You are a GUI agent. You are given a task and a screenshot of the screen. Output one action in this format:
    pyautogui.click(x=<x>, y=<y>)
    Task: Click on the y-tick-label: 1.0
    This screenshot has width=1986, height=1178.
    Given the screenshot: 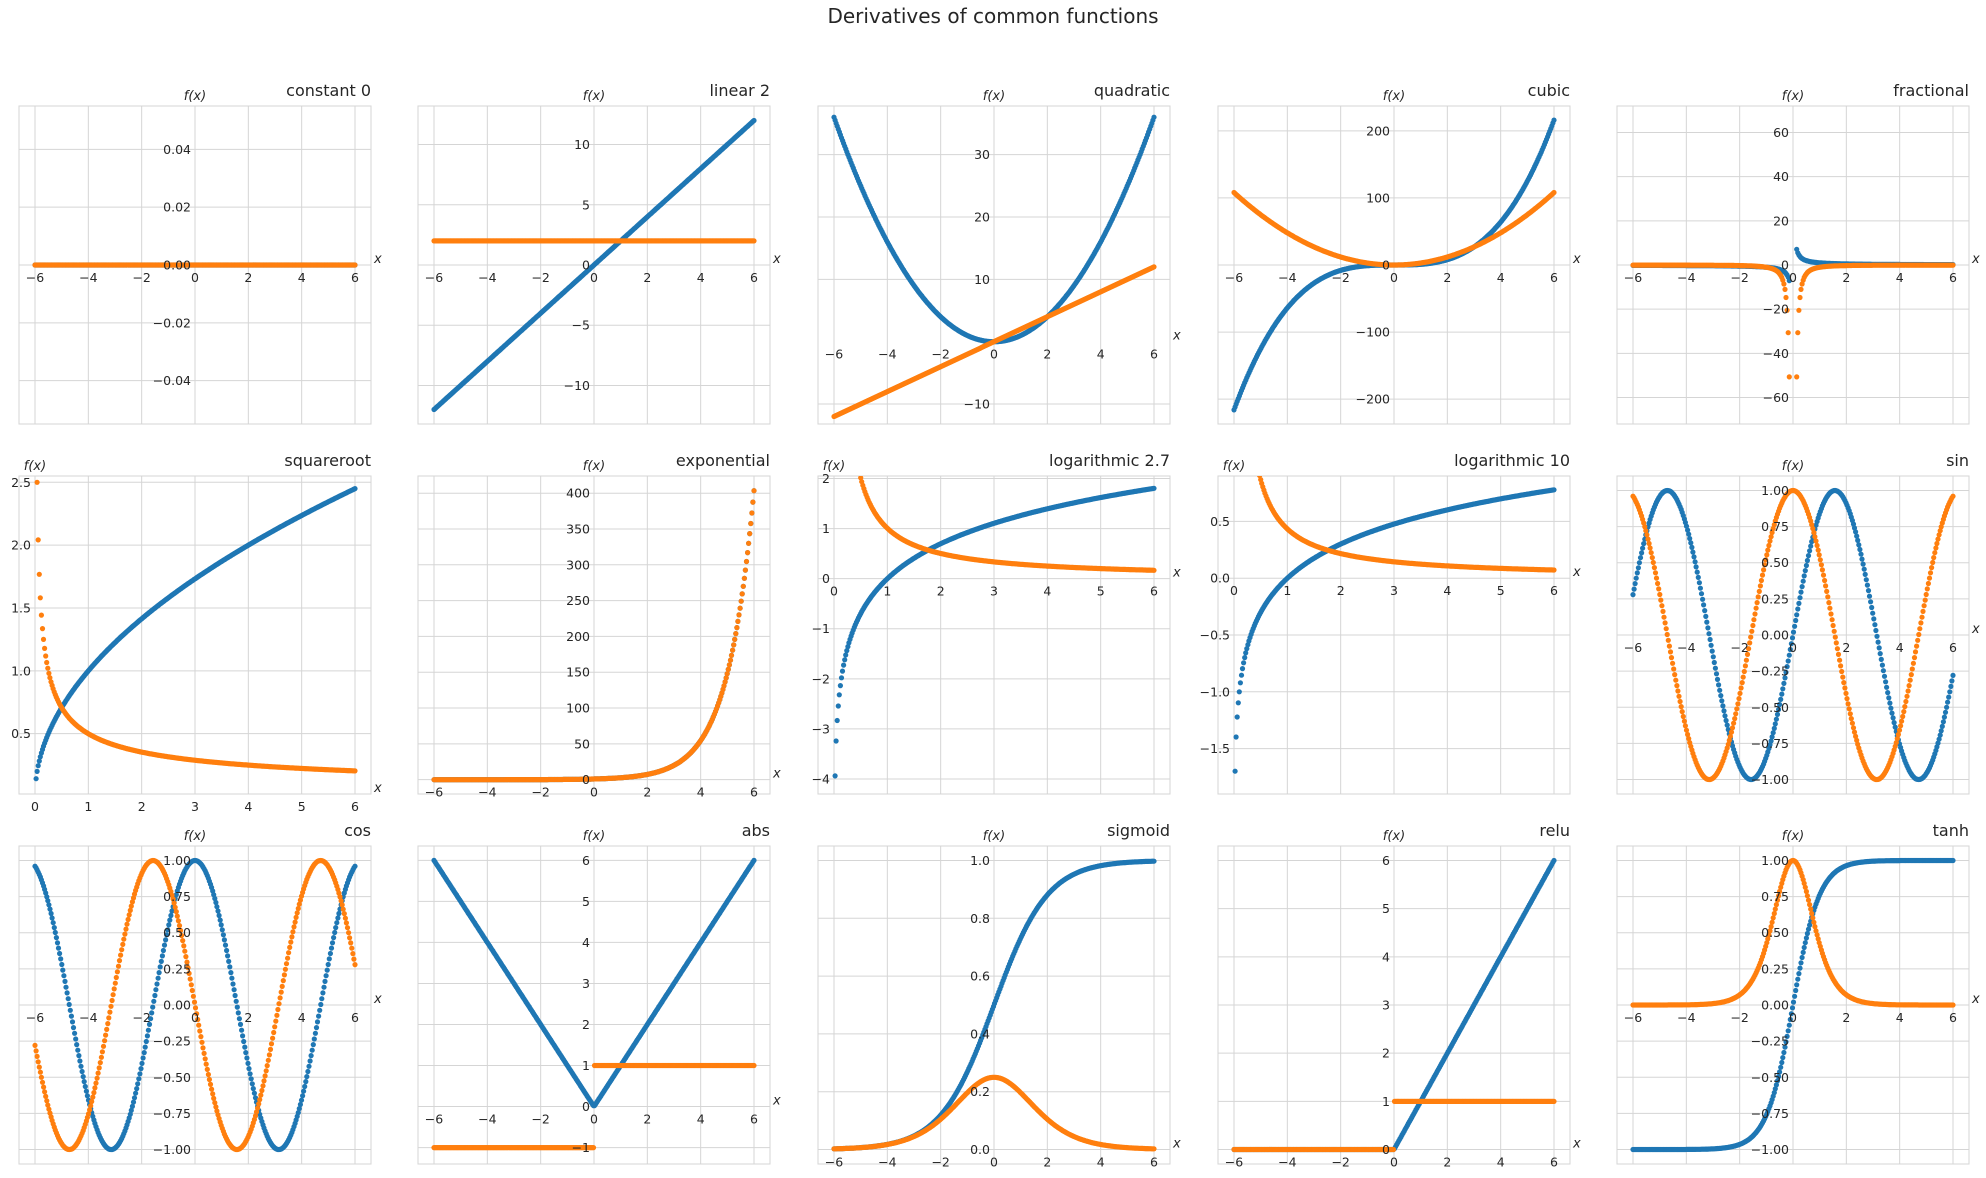 What is the action you would take?
    pyautogui.click(x=21, y=670)
    